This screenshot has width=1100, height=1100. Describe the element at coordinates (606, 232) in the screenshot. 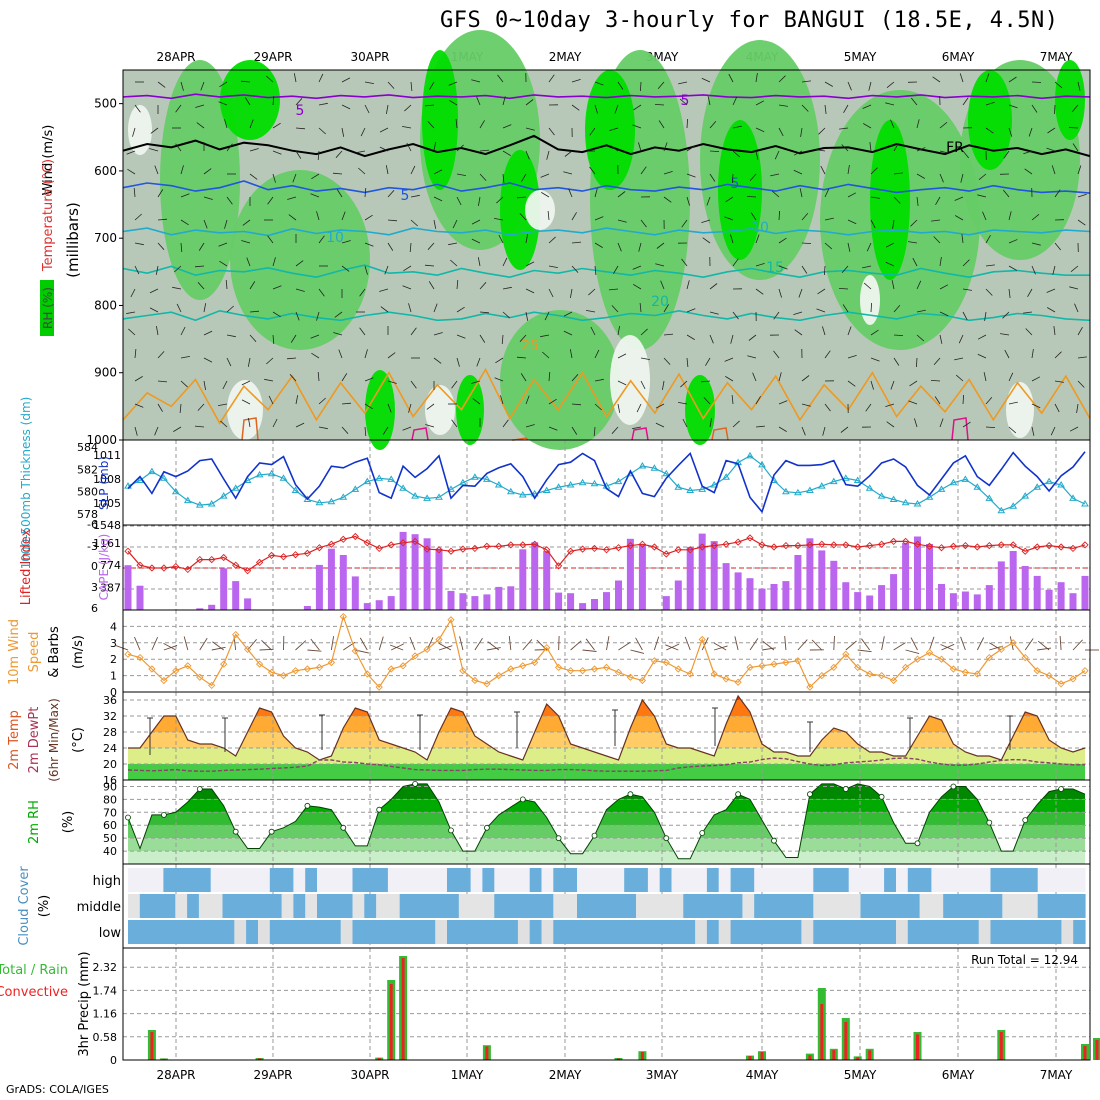

I see `isotherm-line` at that location.